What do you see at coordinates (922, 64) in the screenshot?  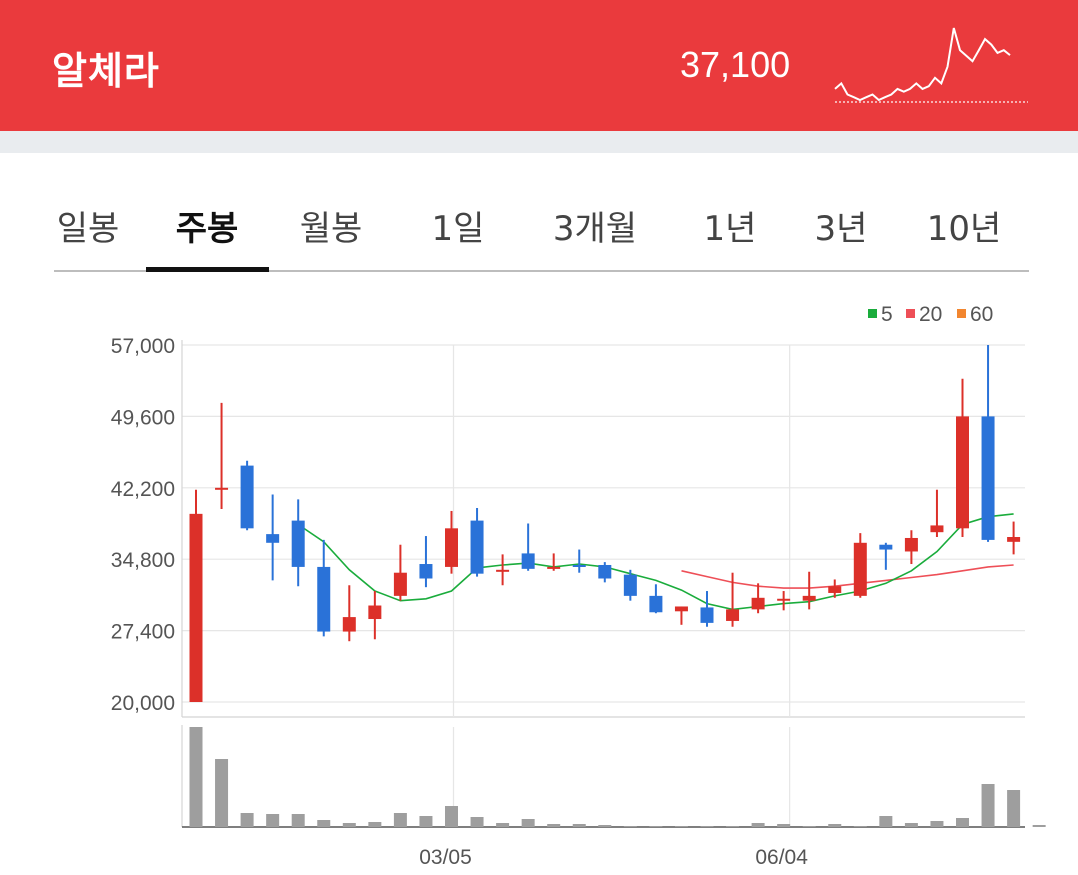 I see `sparkline-line` at bounding box center [922, 64].